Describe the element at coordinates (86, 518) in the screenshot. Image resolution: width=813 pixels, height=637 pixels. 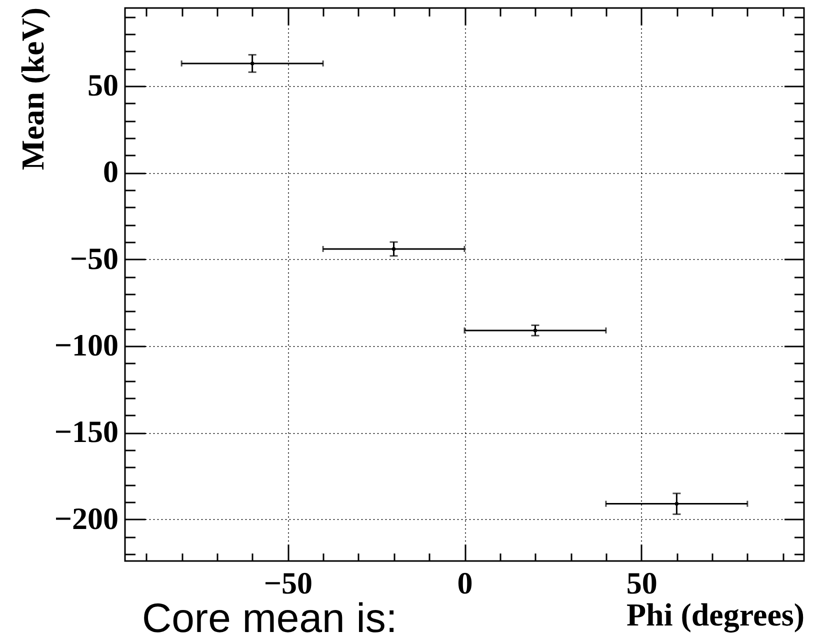
I see `y-tick-label: −200` at that location.